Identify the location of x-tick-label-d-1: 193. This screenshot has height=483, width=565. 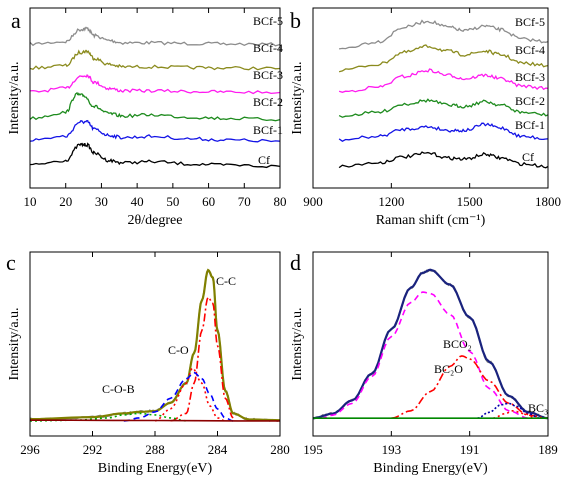
(392, 449).